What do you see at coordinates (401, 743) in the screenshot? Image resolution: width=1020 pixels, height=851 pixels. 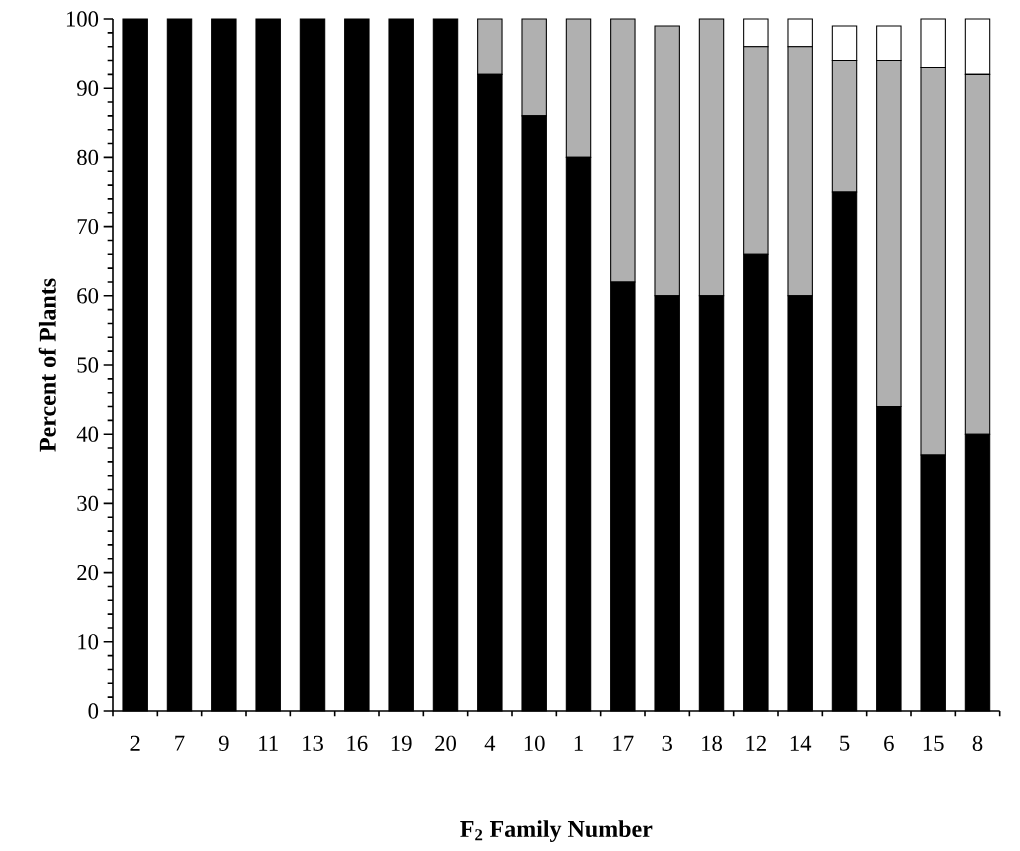 I see `x-tick-label: 19` at bounding box center [401, 743].